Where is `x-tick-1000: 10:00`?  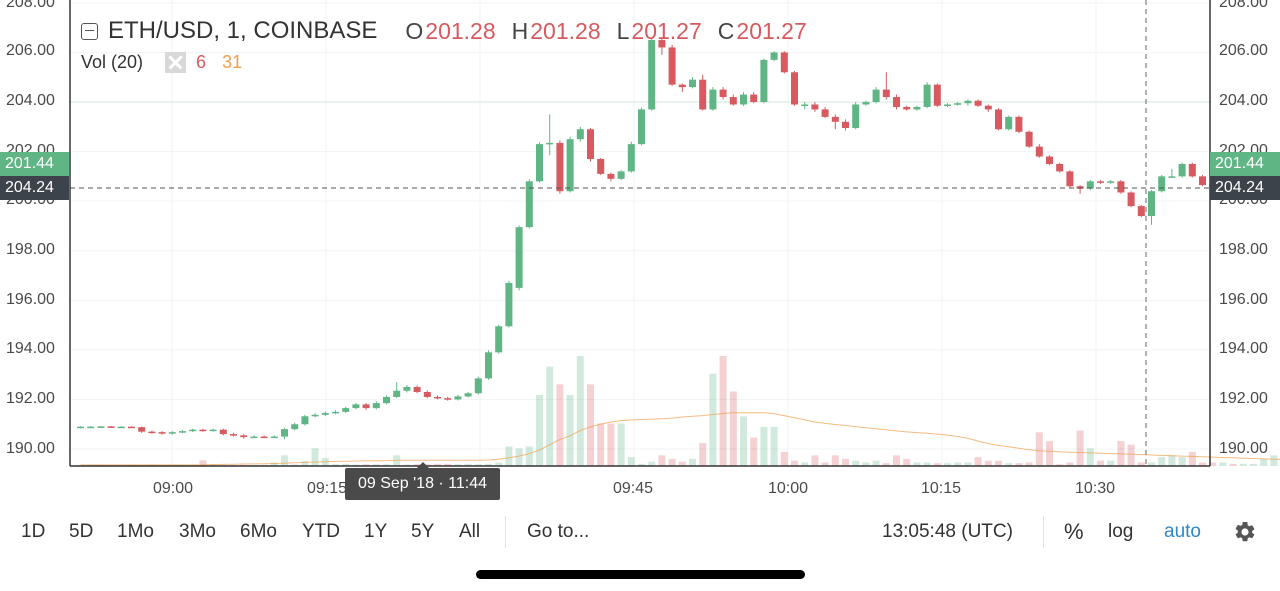 x-tick-1000: 10:00 is located at coordinates (788, 488).